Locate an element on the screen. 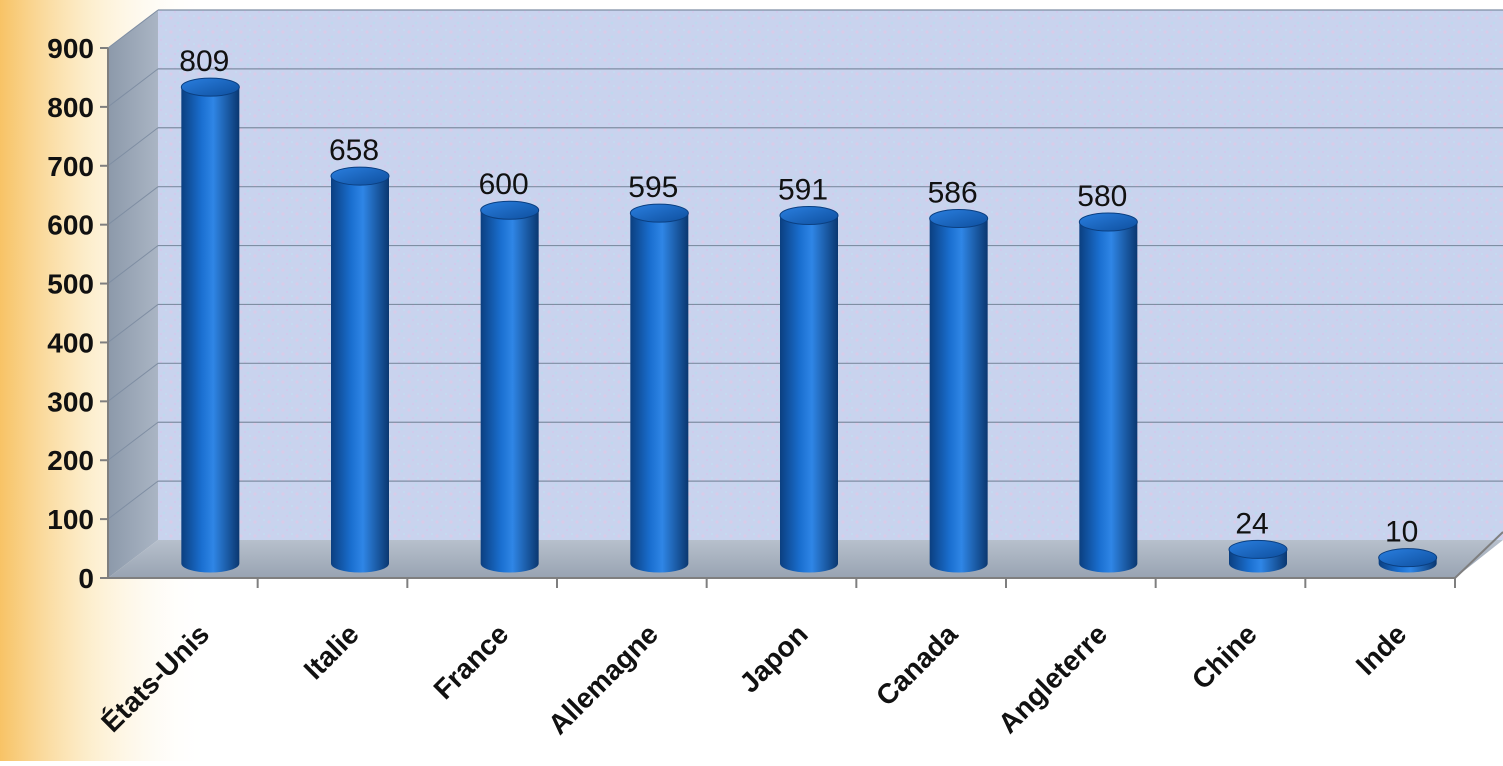 The image size is (1503, 766). data-label: 658 is located at coordinates (354, 150).